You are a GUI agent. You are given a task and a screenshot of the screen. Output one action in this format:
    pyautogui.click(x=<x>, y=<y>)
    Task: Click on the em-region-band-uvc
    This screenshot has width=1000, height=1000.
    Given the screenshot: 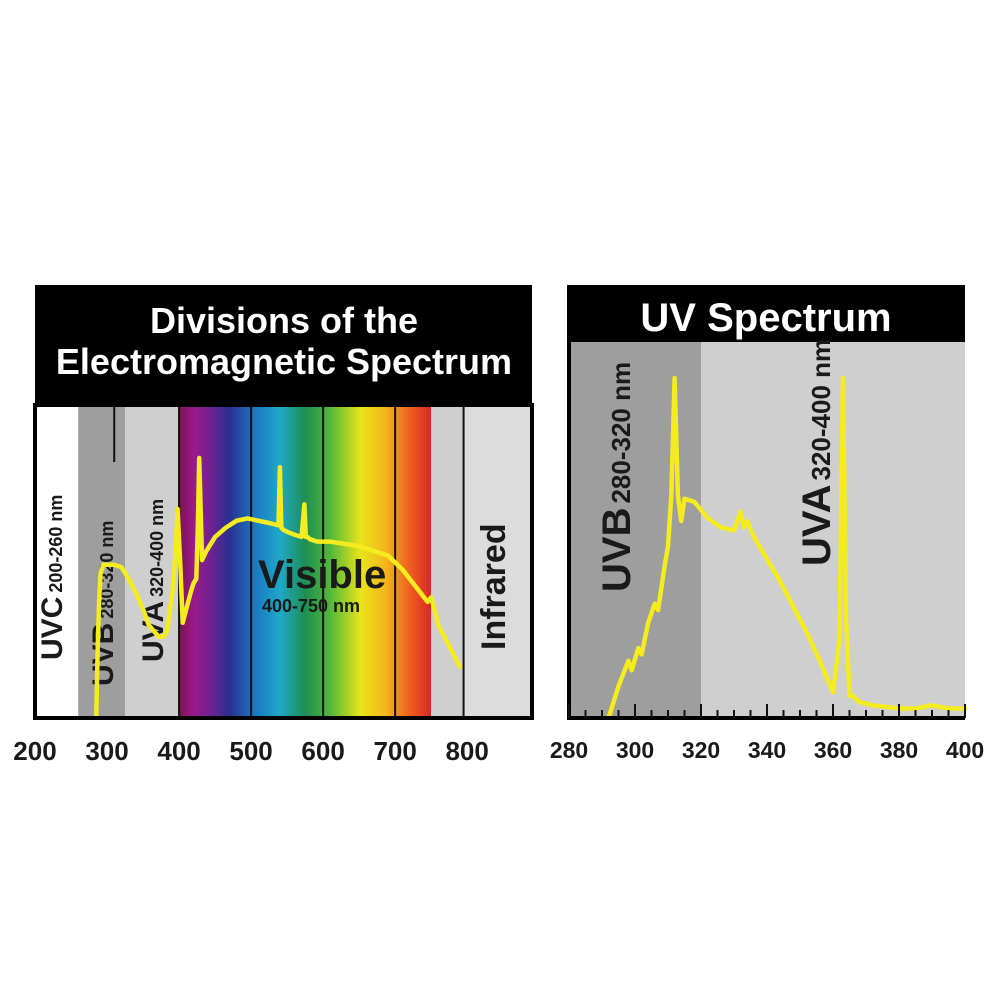 What is the action you would take?
    pyautogui.click(x=57, y=561)
    